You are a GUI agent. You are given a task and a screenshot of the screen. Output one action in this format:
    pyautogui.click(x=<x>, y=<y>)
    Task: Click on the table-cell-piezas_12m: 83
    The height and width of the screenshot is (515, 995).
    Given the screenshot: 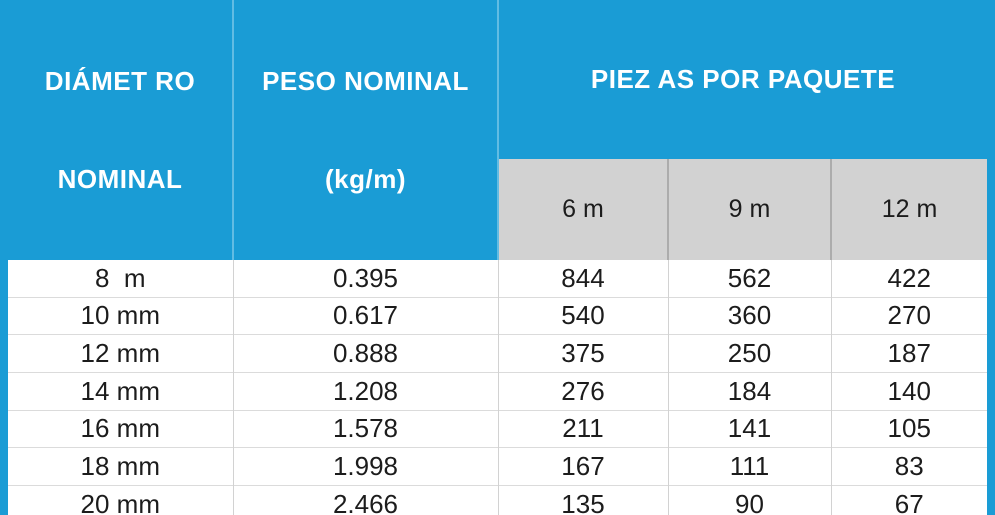 What is the action you would take?
    pyautogui.click(x=908, y=466)
    